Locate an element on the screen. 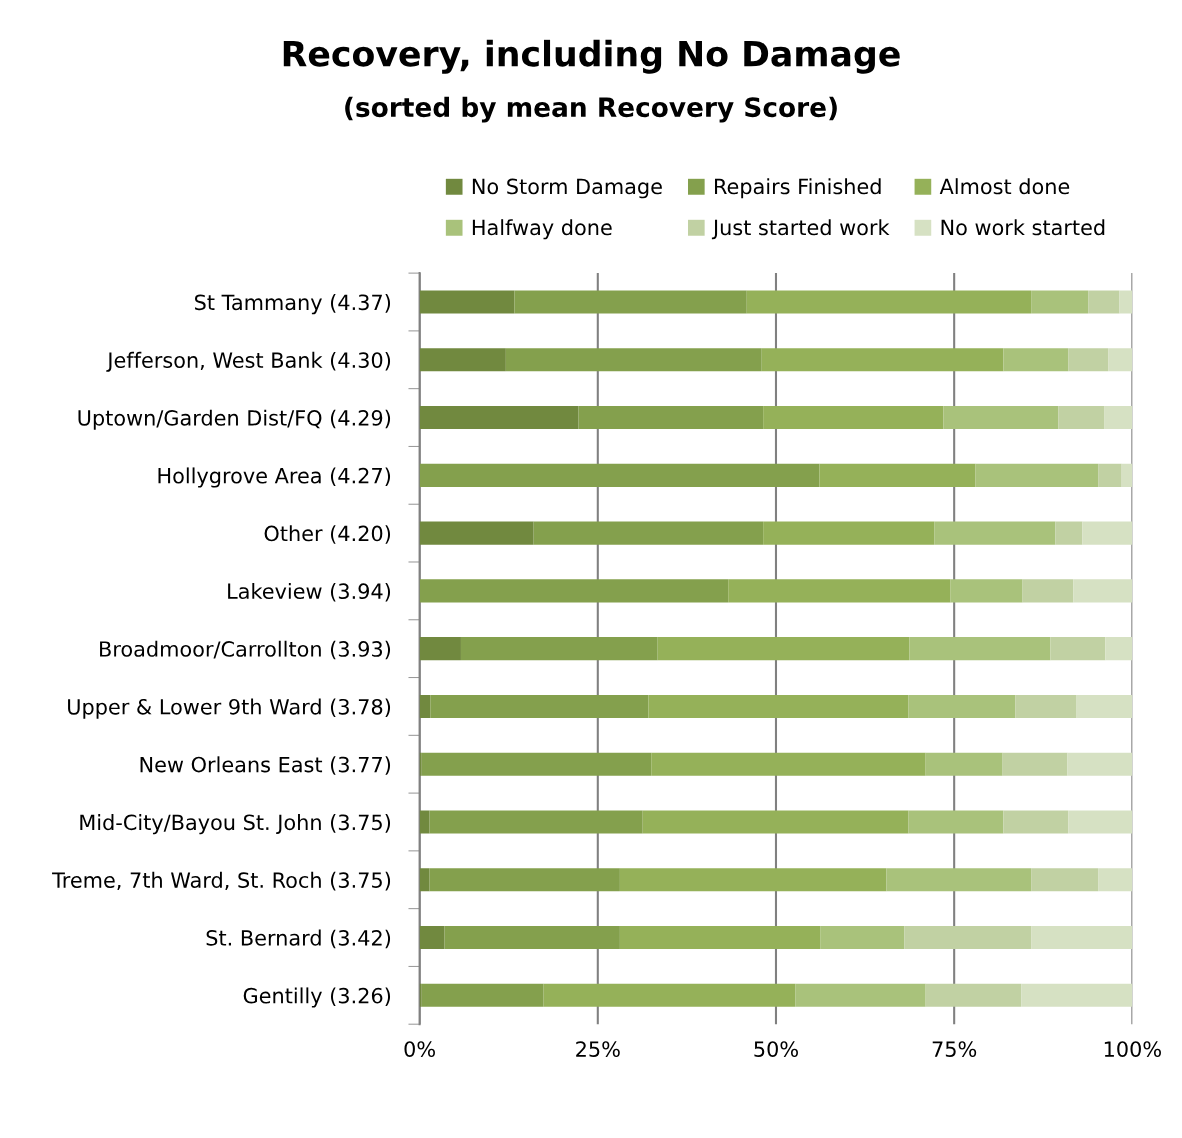 Image resolution: width=1182 pixels, height=1138 pixels. y-tick-label: Hollygrove Area (4.27) is located at coordinates (274, 477).